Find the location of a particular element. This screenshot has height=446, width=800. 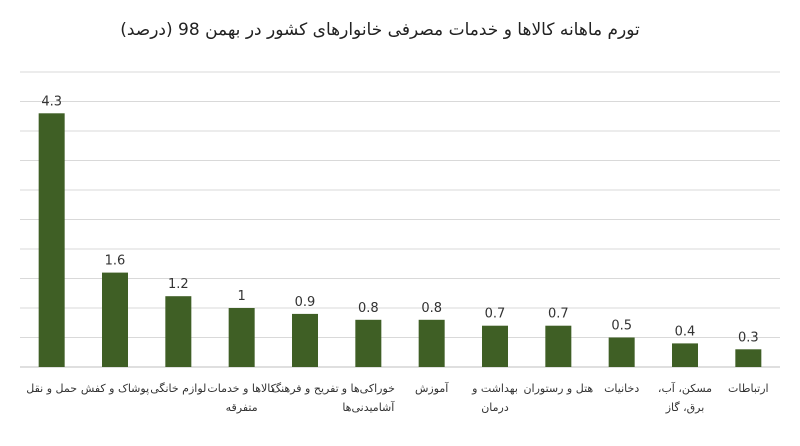

category-label: پوشاک و کفش is located at coordinates (115, 388).